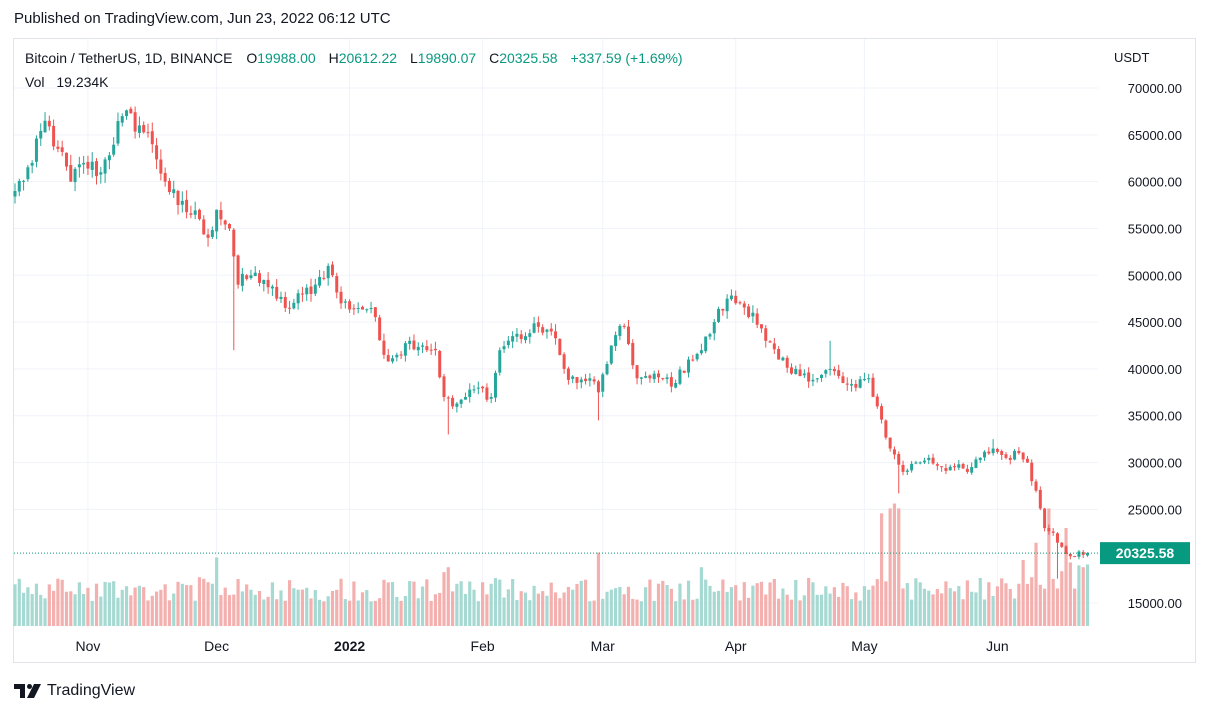 The width and height of the screenshot is (1211, 713). Describe the element at coordinates (129, 58) in the screenshot. I see `symbol-title: Bitcoin / TetherUS, 1D, BINANCE` at that location.